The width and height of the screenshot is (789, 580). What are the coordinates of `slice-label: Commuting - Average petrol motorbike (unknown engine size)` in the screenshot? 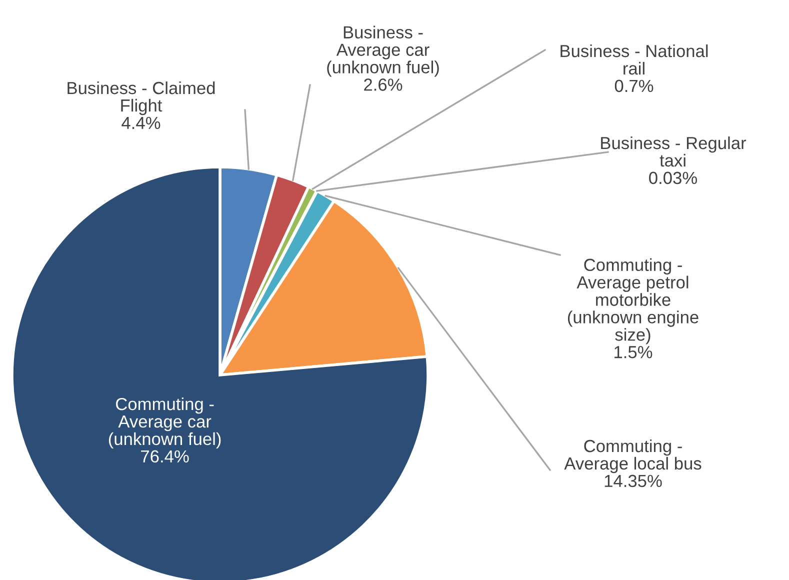 It's located at (633, 301).